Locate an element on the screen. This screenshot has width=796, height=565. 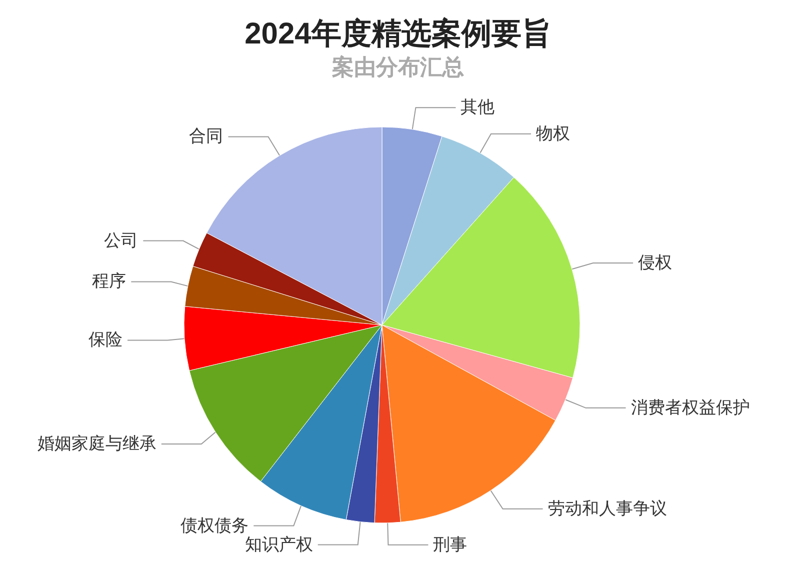
slice-label: 债权债务 is located at coordinates (214, 526).